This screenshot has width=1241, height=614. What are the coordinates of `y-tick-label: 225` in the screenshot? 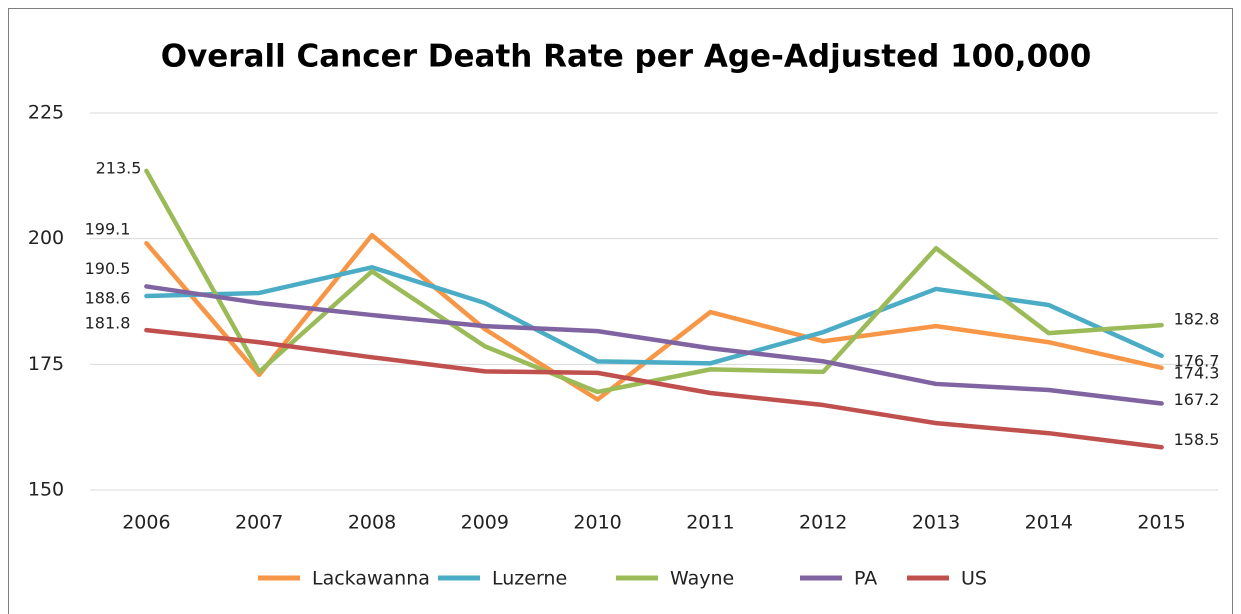 It's located at (46, 113).